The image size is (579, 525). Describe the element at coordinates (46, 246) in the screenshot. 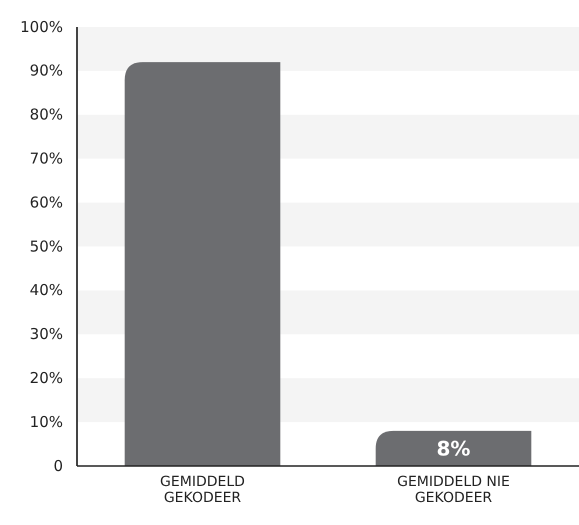

I see `y-tick-label: 50%` at that location.